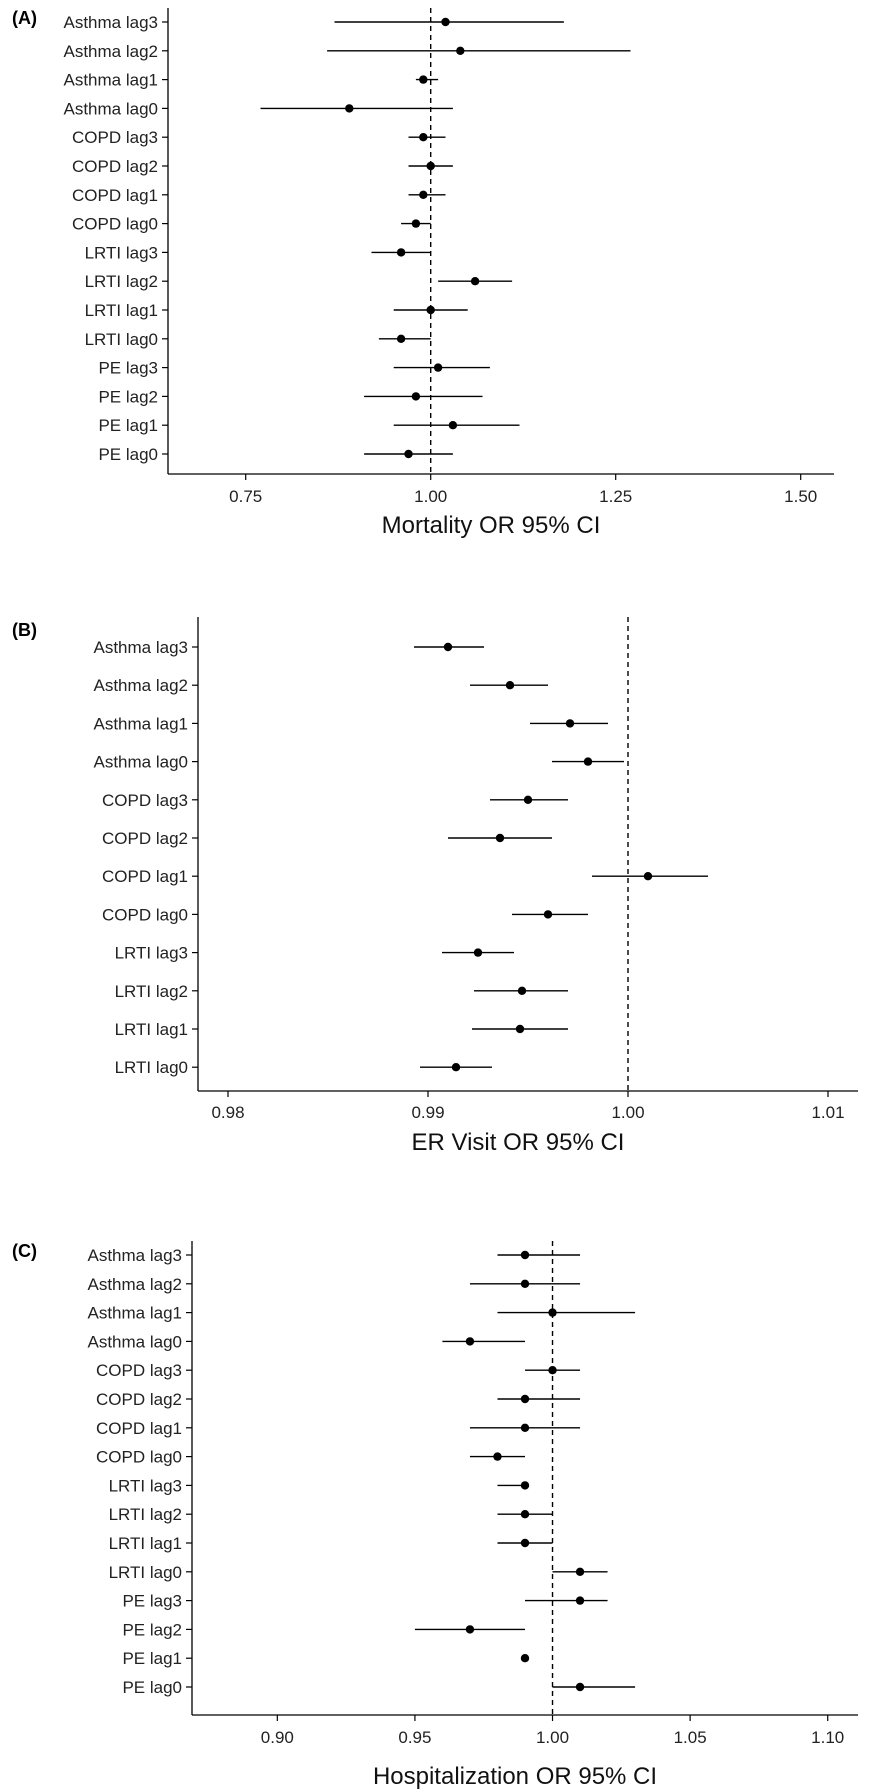 This screenshot has height=1792, width=870. I want to click on x-tick-label: 1.50, so click(800, 496).